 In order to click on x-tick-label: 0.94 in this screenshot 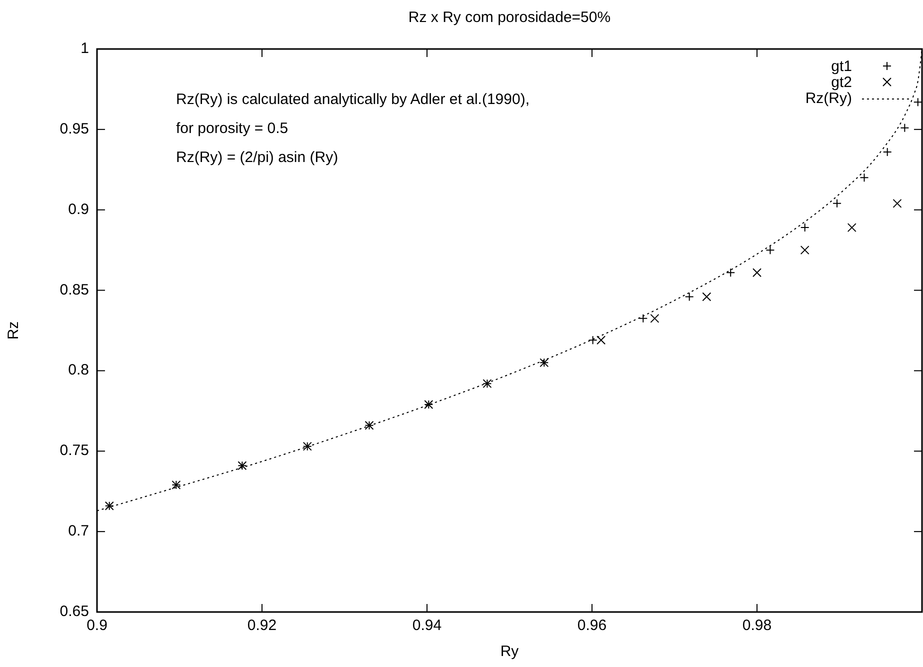, I will do `click(427, 625)`.